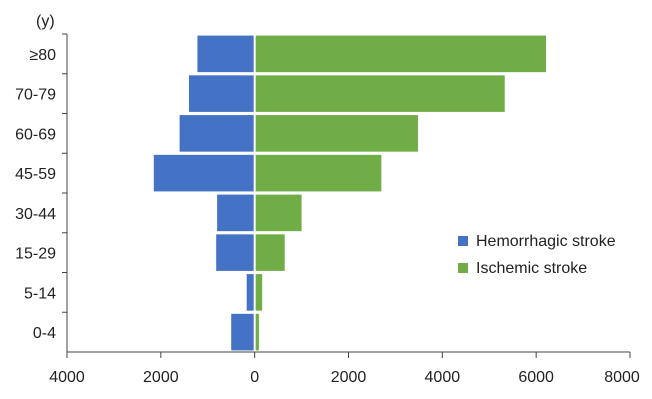  What do you see at coordinates (35, 95) in the screenshot?
I see `y-tick-label: 70-79` at bounding box center [35, 95].